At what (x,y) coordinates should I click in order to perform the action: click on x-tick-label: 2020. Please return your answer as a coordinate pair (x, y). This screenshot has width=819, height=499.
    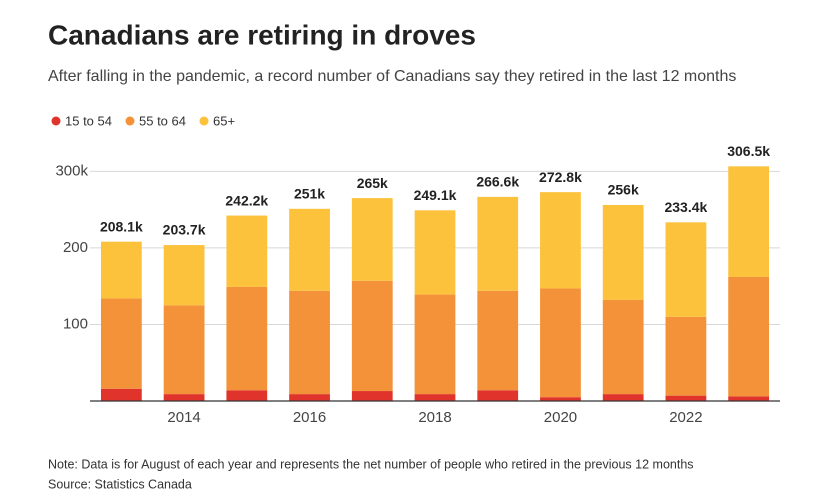
    Looking at the image, I should click on (560, 417).